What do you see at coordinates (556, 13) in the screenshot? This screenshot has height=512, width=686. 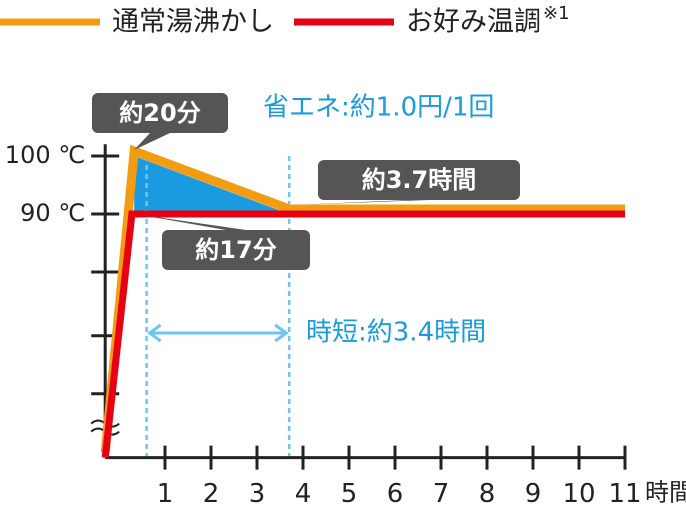 I see `legend-note: ※1` at bounding box center [556, 13].